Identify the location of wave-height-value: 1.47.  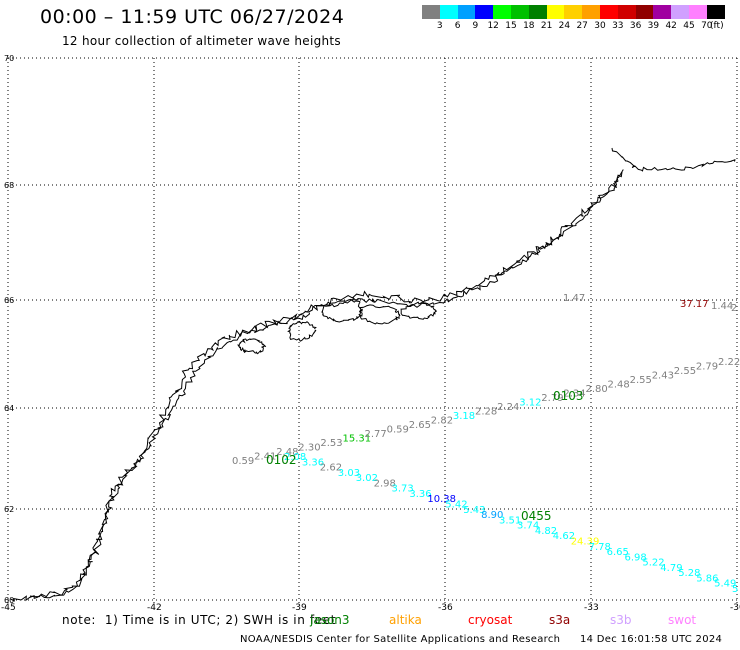
(574, 298).